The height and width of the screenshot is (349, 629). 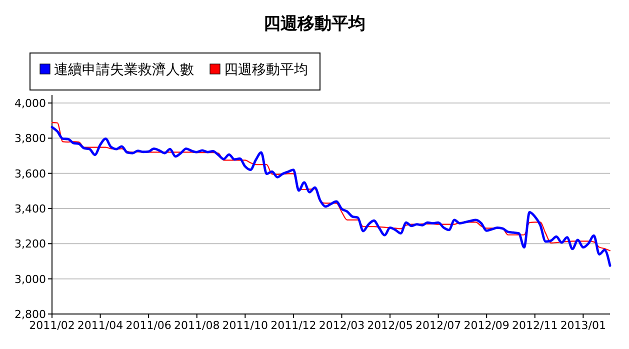 I want to click on y-tick-label: 3,400, so click(x=30, y=209).